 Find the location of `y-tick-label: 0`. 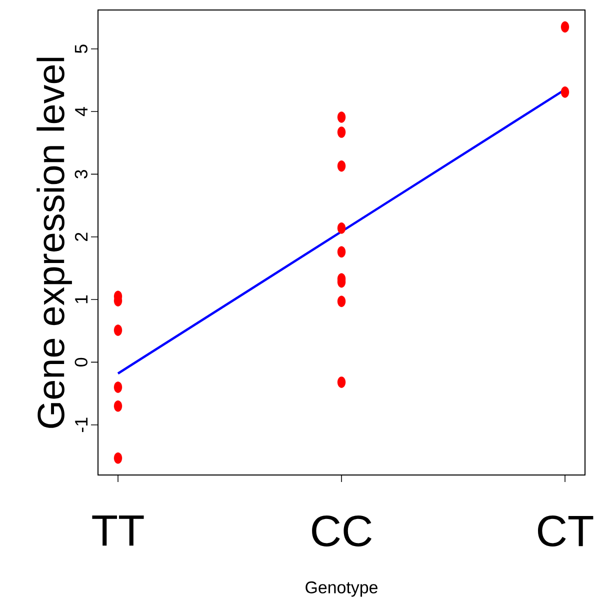

y-tick-label: 0 is located at coordinates (81, 362).